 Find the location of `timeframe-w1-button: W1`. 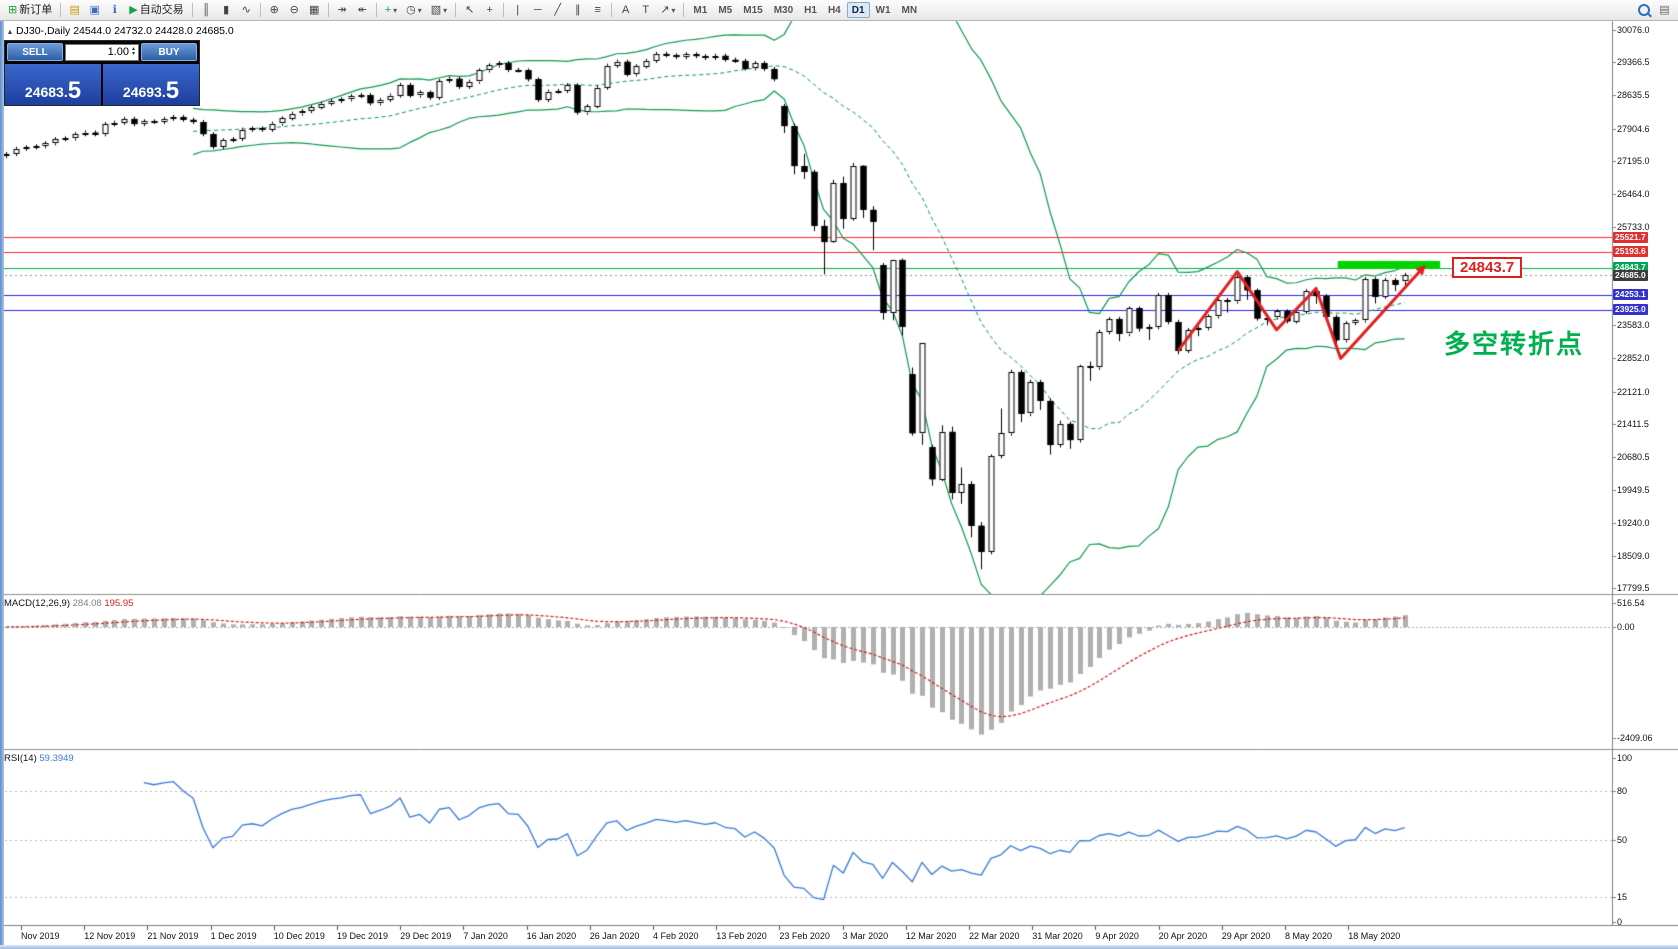

timeframe-w1-button: W1 is located at coordinates (883, 10).